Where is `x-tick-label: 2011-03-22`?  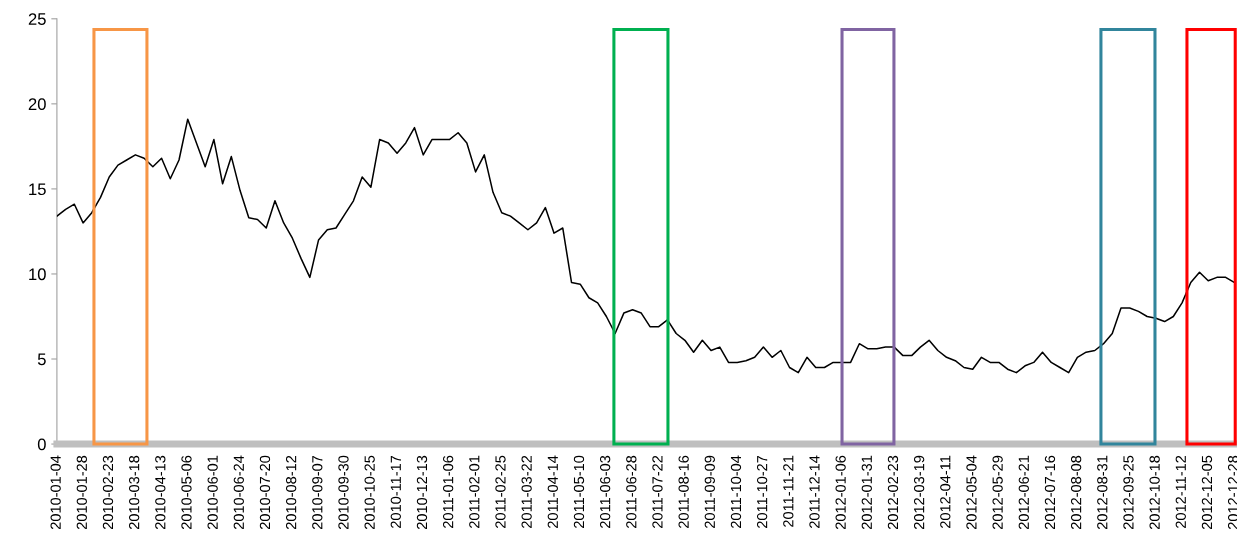
x-tick-label: 2011-03-22 is located at coordinates (526, 491).